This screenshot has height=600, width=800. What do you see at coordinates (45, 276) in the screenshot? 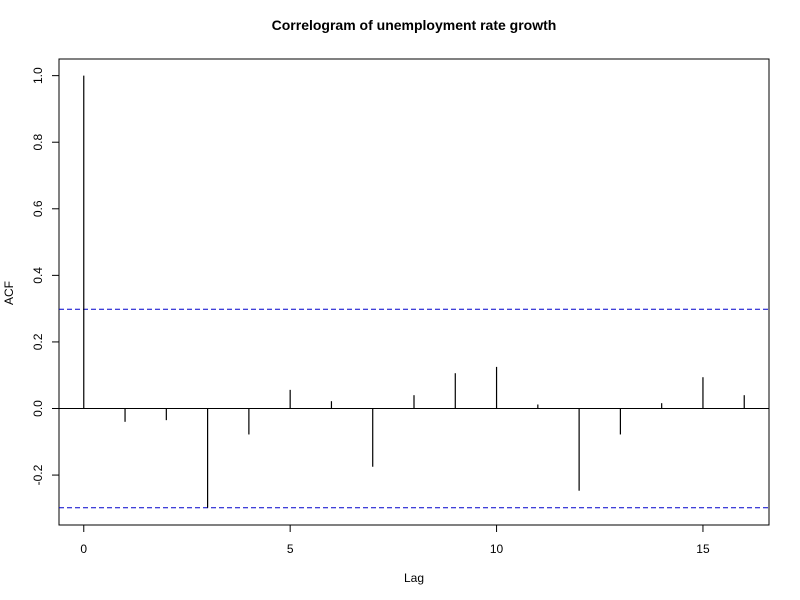
I see `y-axis: -0.2 0.0 0.2 0.4 0.6 0.8 1.0` at bounding box center [45, 276].